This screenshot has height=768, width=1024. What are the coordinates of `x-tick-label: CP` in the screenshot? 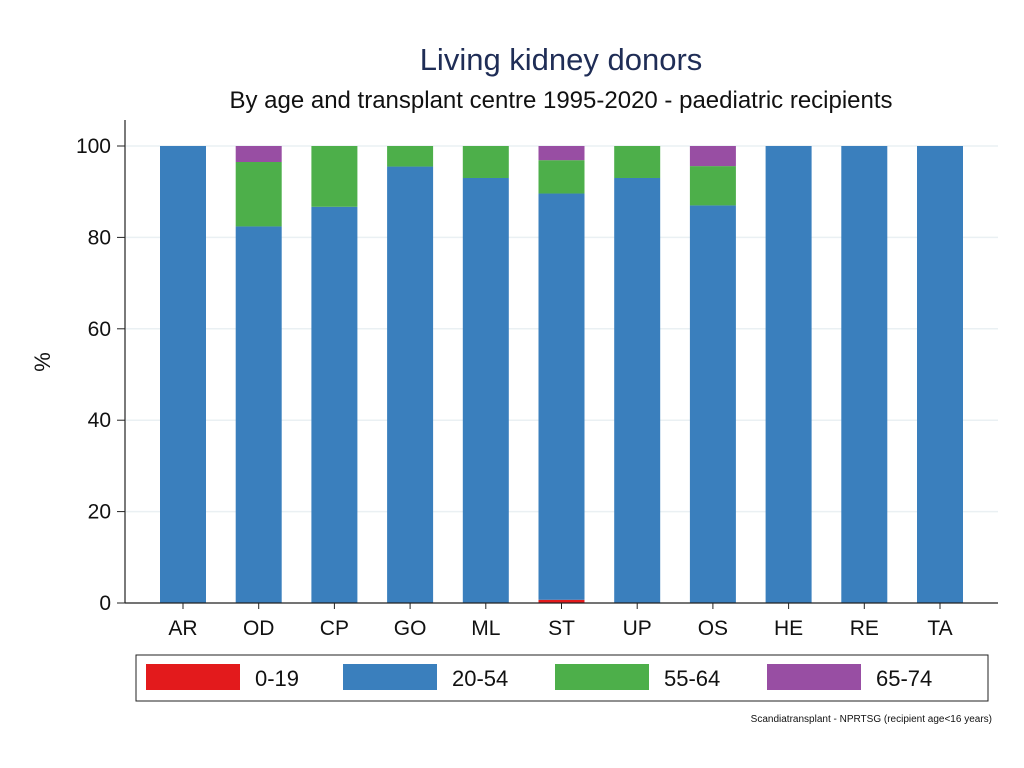 It's located at (334, 628).